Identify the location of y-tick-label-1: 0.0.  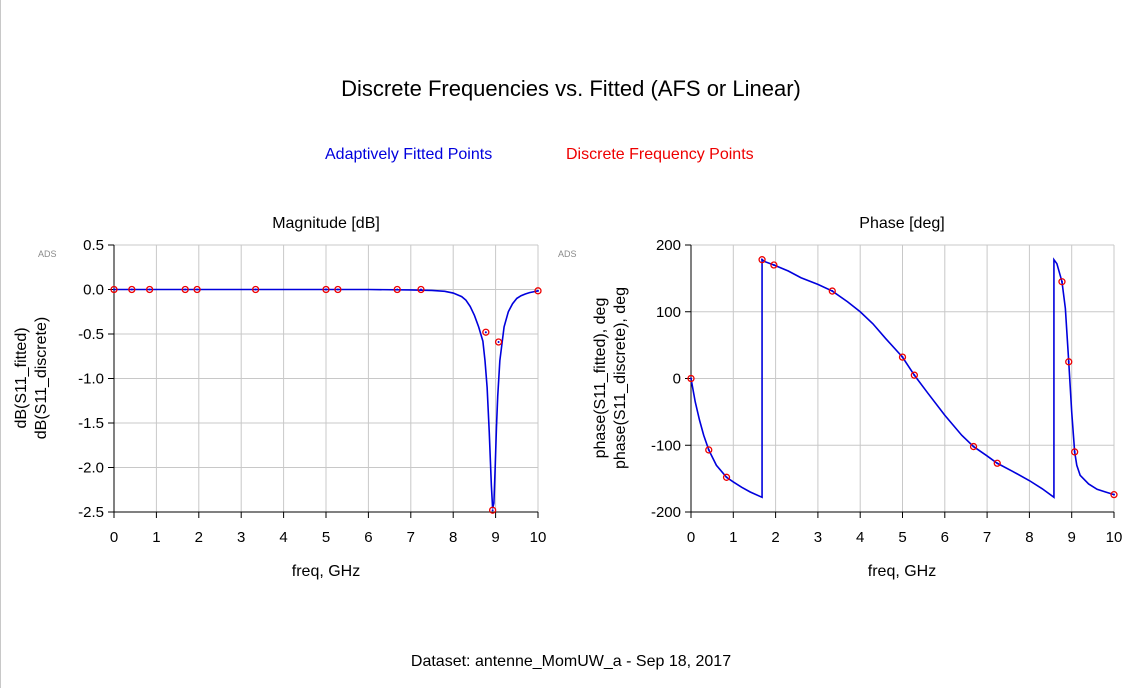
(93, 290).